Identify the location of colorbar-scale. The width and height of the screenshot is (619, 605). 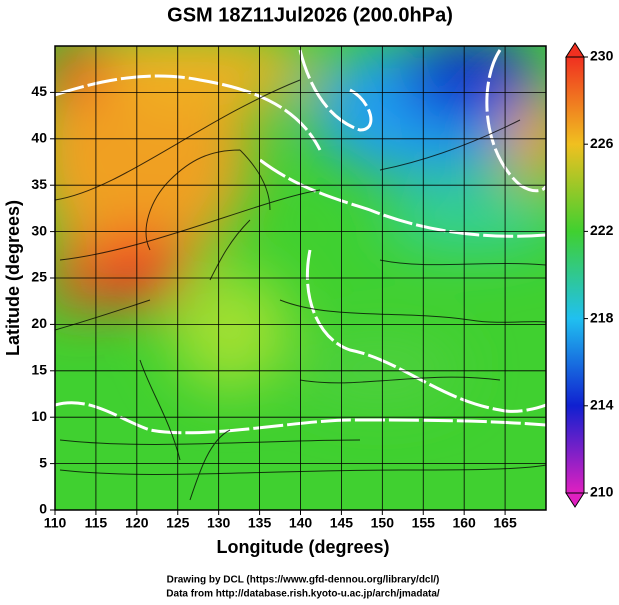
(575, 275).